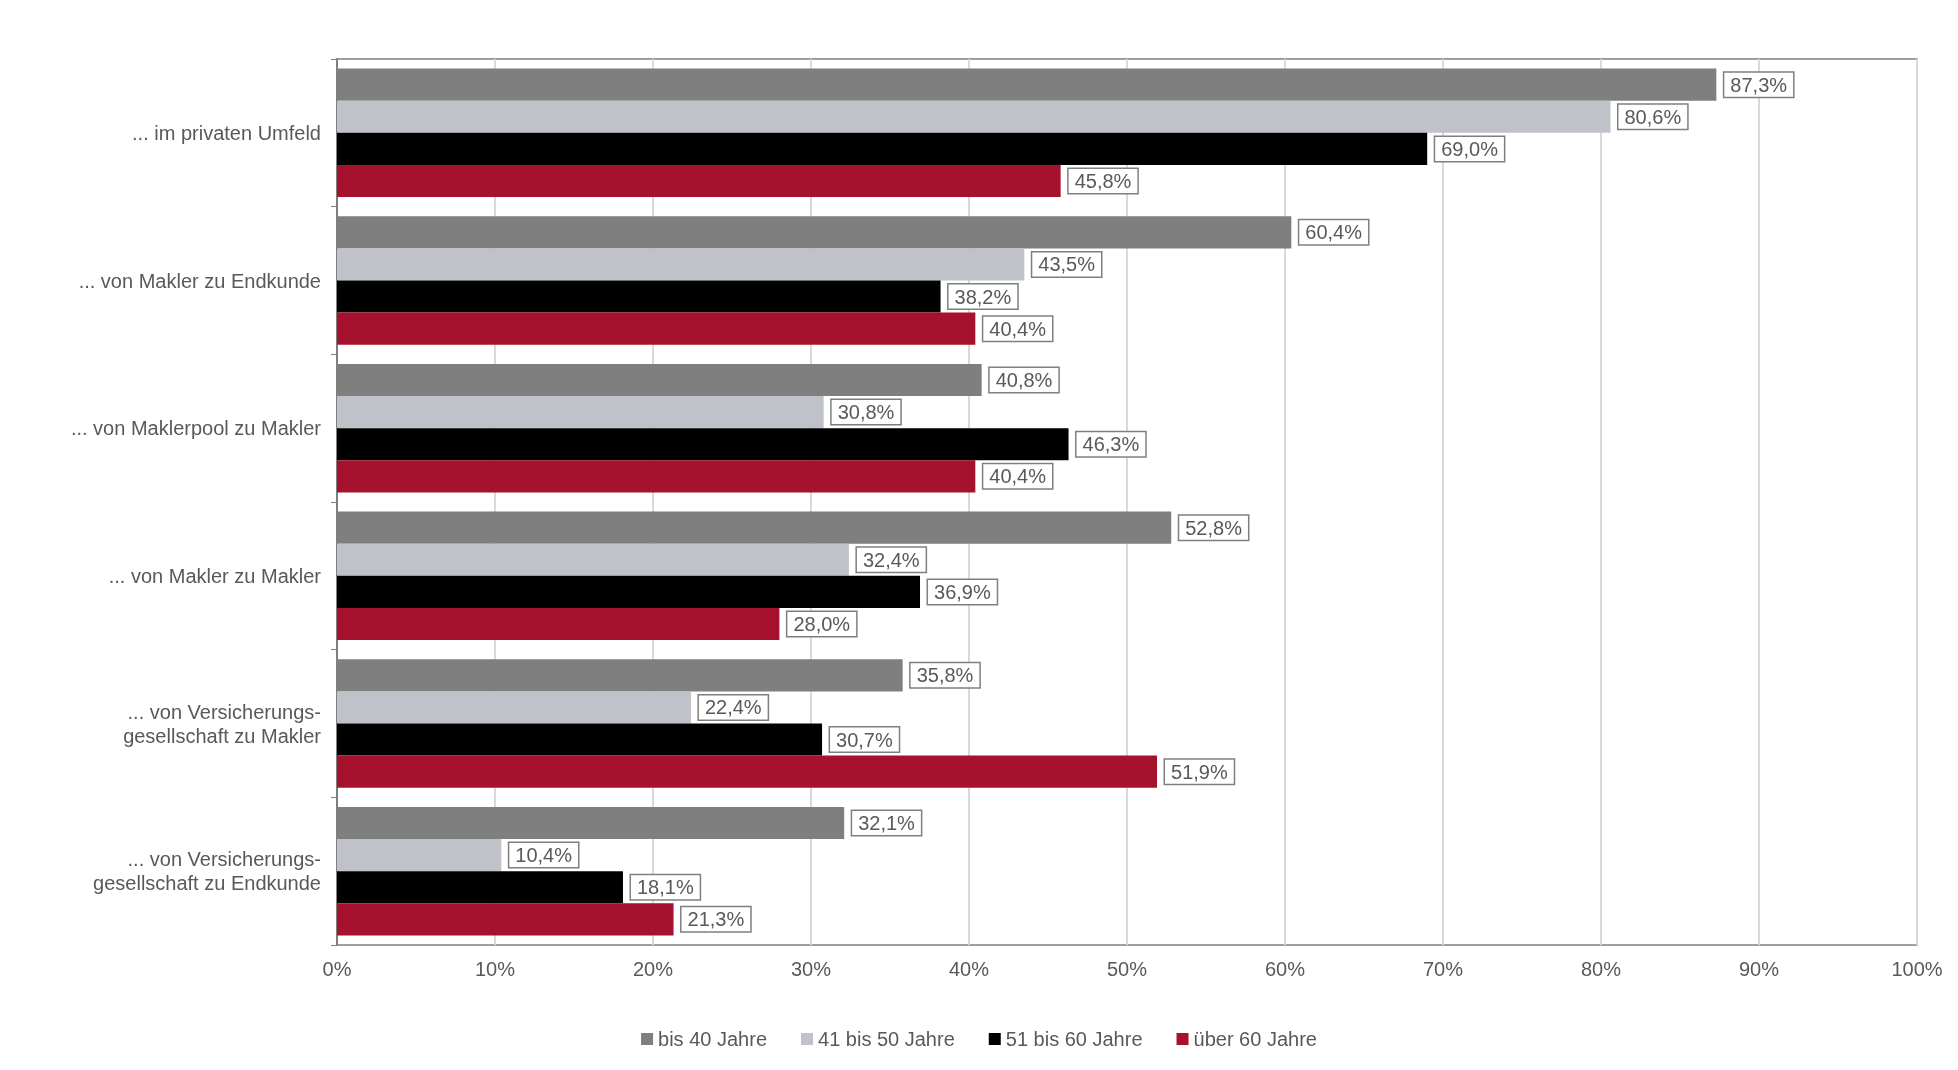 Image resolution: width=1958 pixels, height=1070 pixels. I want to click on legend-label: 41 bis 50 Jahre, so click(886, 1039).